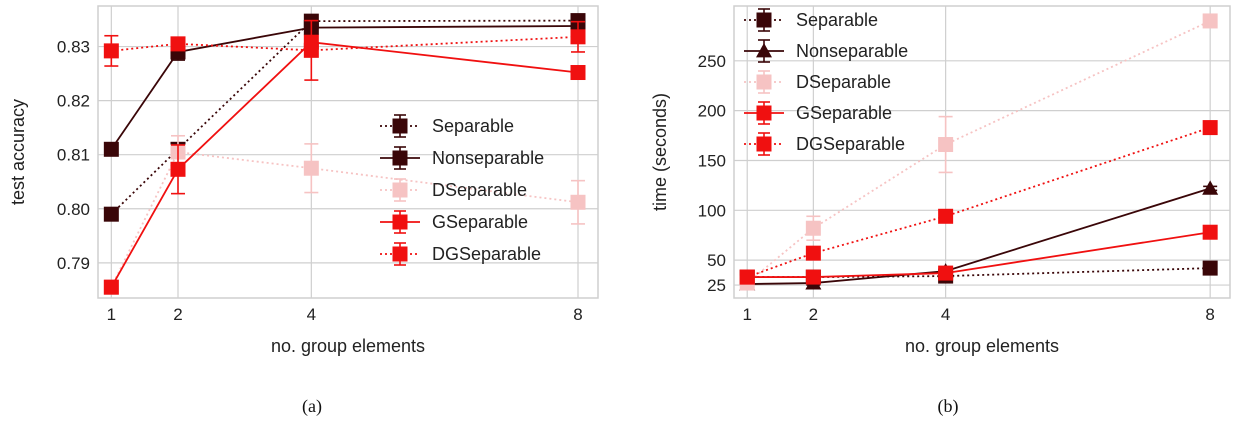 The width and height of the screenshot is (1240, 421). Describe the element at coordinates (73, 47) in the screenshot. I see `y-tick-label: 0.83` at that location.